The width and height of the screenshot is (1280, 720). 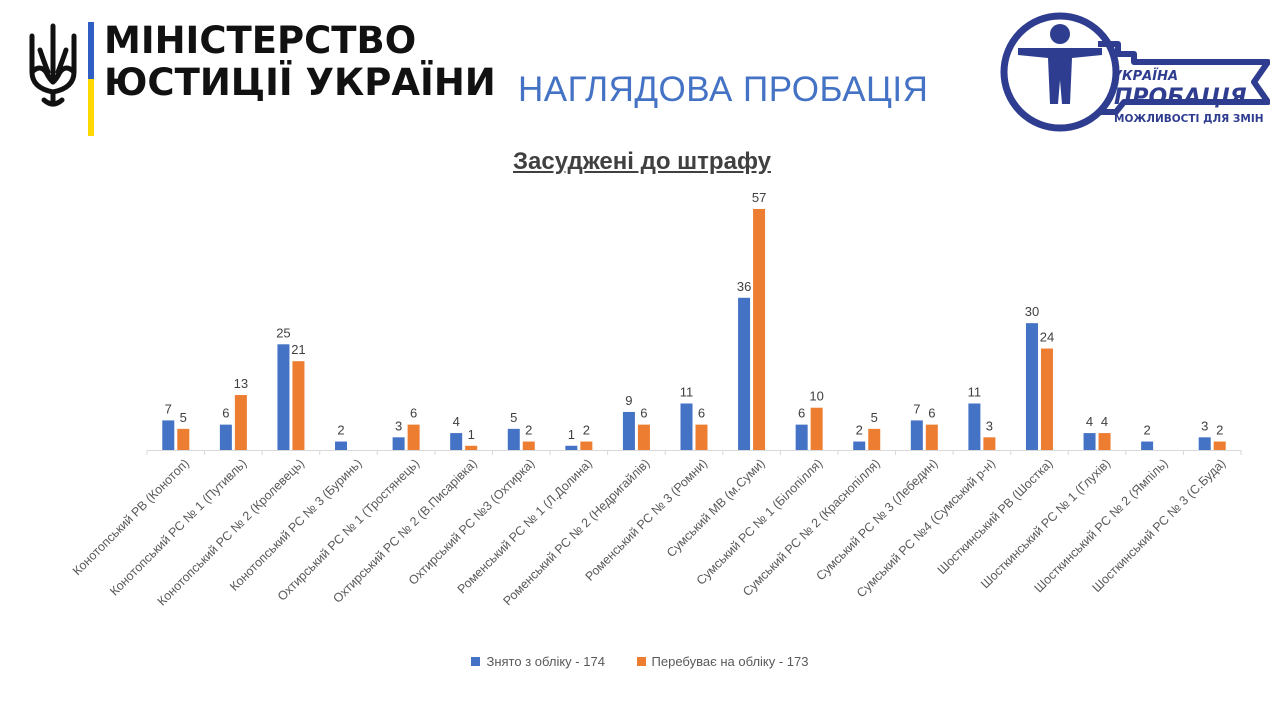 What do you see at coordinates (571, 434) in the screenshot?
I see `data-label-series-1: 1` at bounding box center [571, 434].